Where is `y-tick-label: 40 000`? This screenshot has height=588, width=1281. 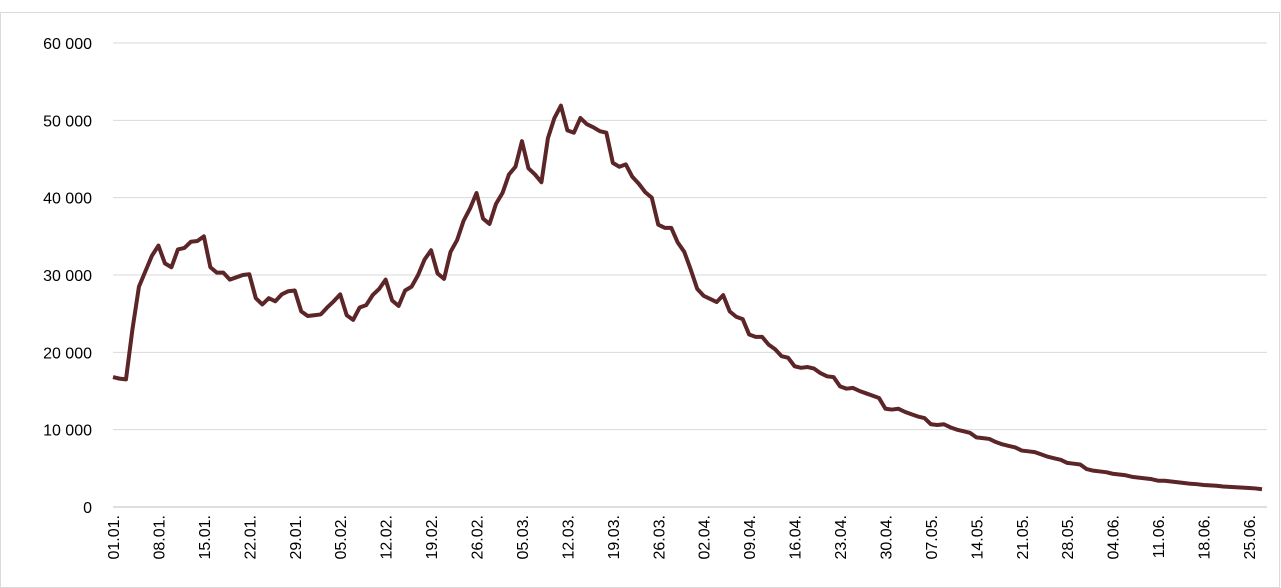
y-tick-label: 40 000 is located at coordinates (67, 199).